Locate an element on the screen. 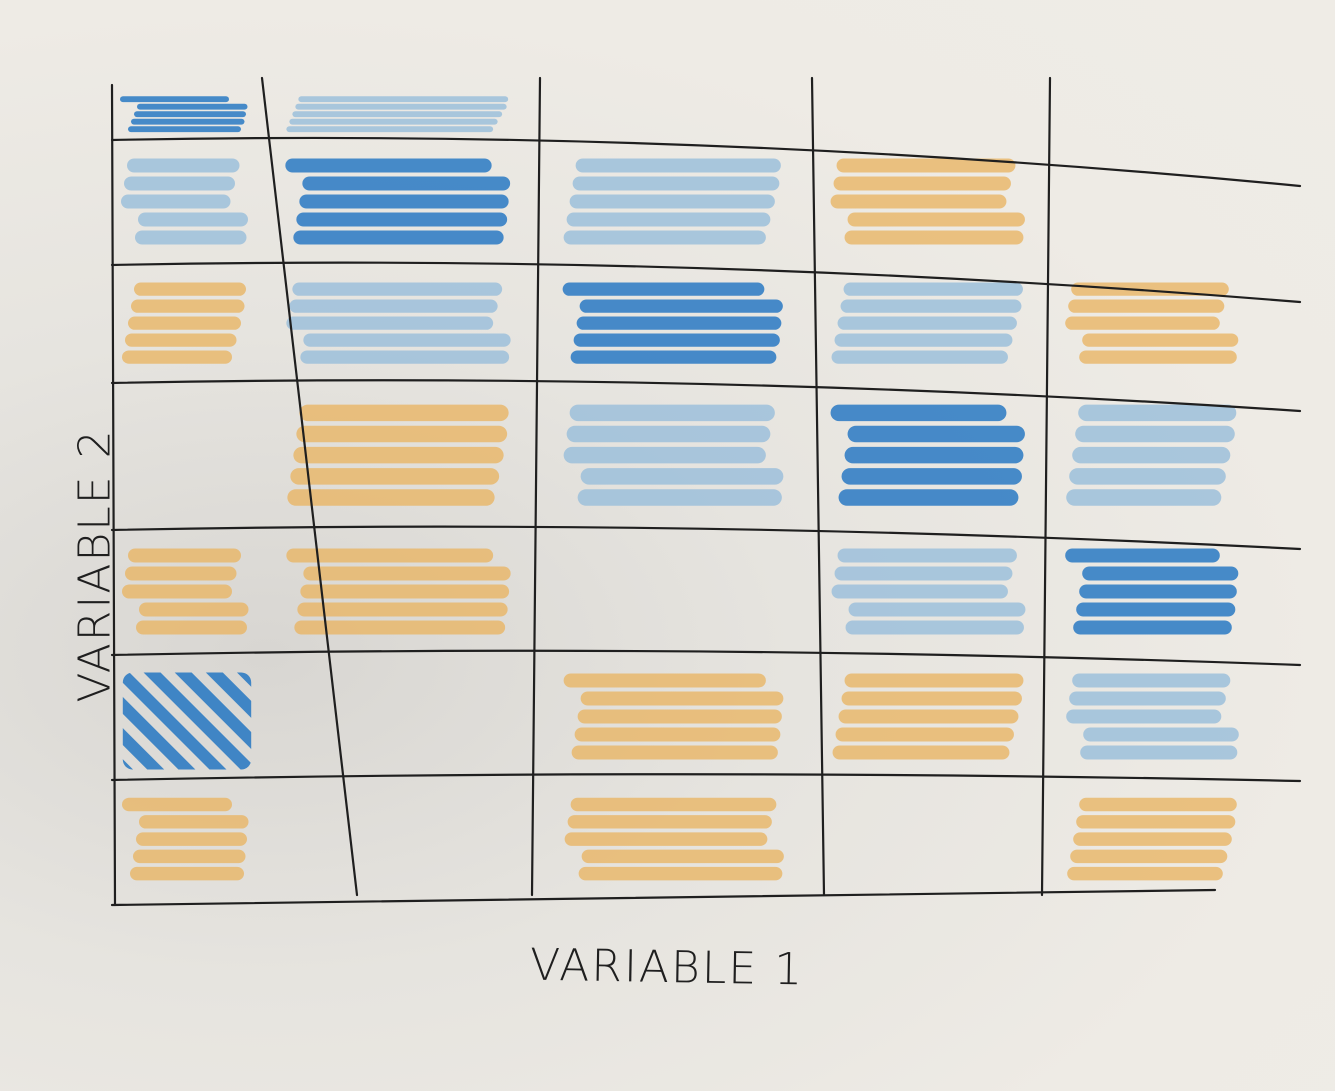  y-axis-label: VARIABLE 2 is located at coordinates (95, 565).